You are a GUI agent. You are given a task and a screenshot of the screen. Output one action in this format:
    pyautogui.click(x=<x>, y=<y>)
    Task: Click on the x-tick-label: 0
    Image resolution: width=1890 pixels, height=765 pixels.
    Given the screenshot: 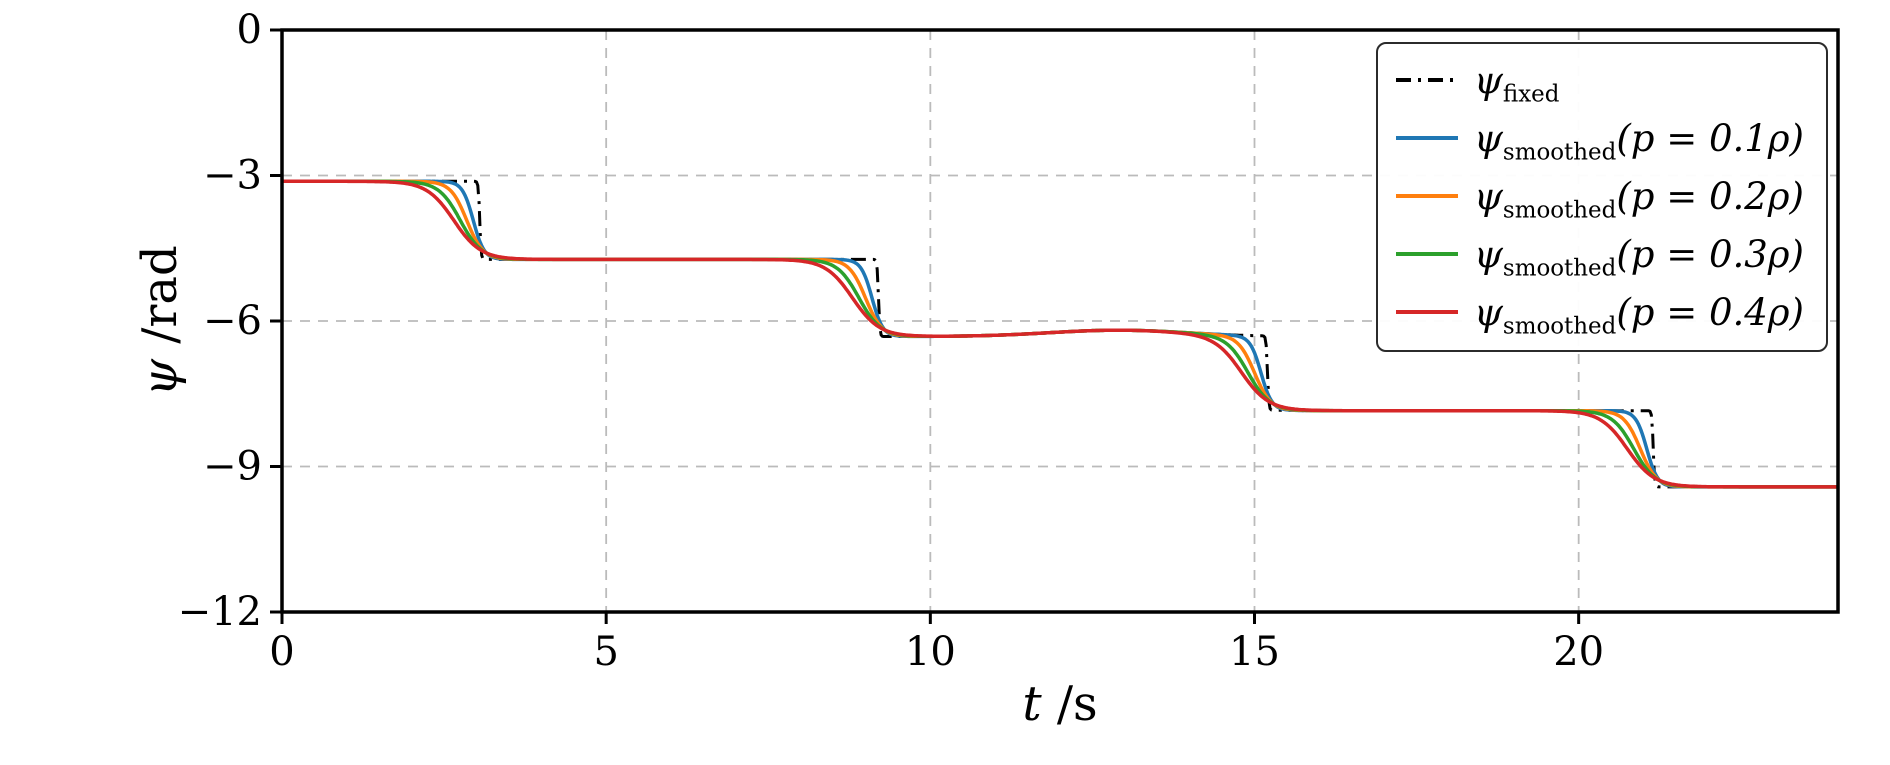 What is the action you would take?
    pyautogui.click(x=281, y=652)
    